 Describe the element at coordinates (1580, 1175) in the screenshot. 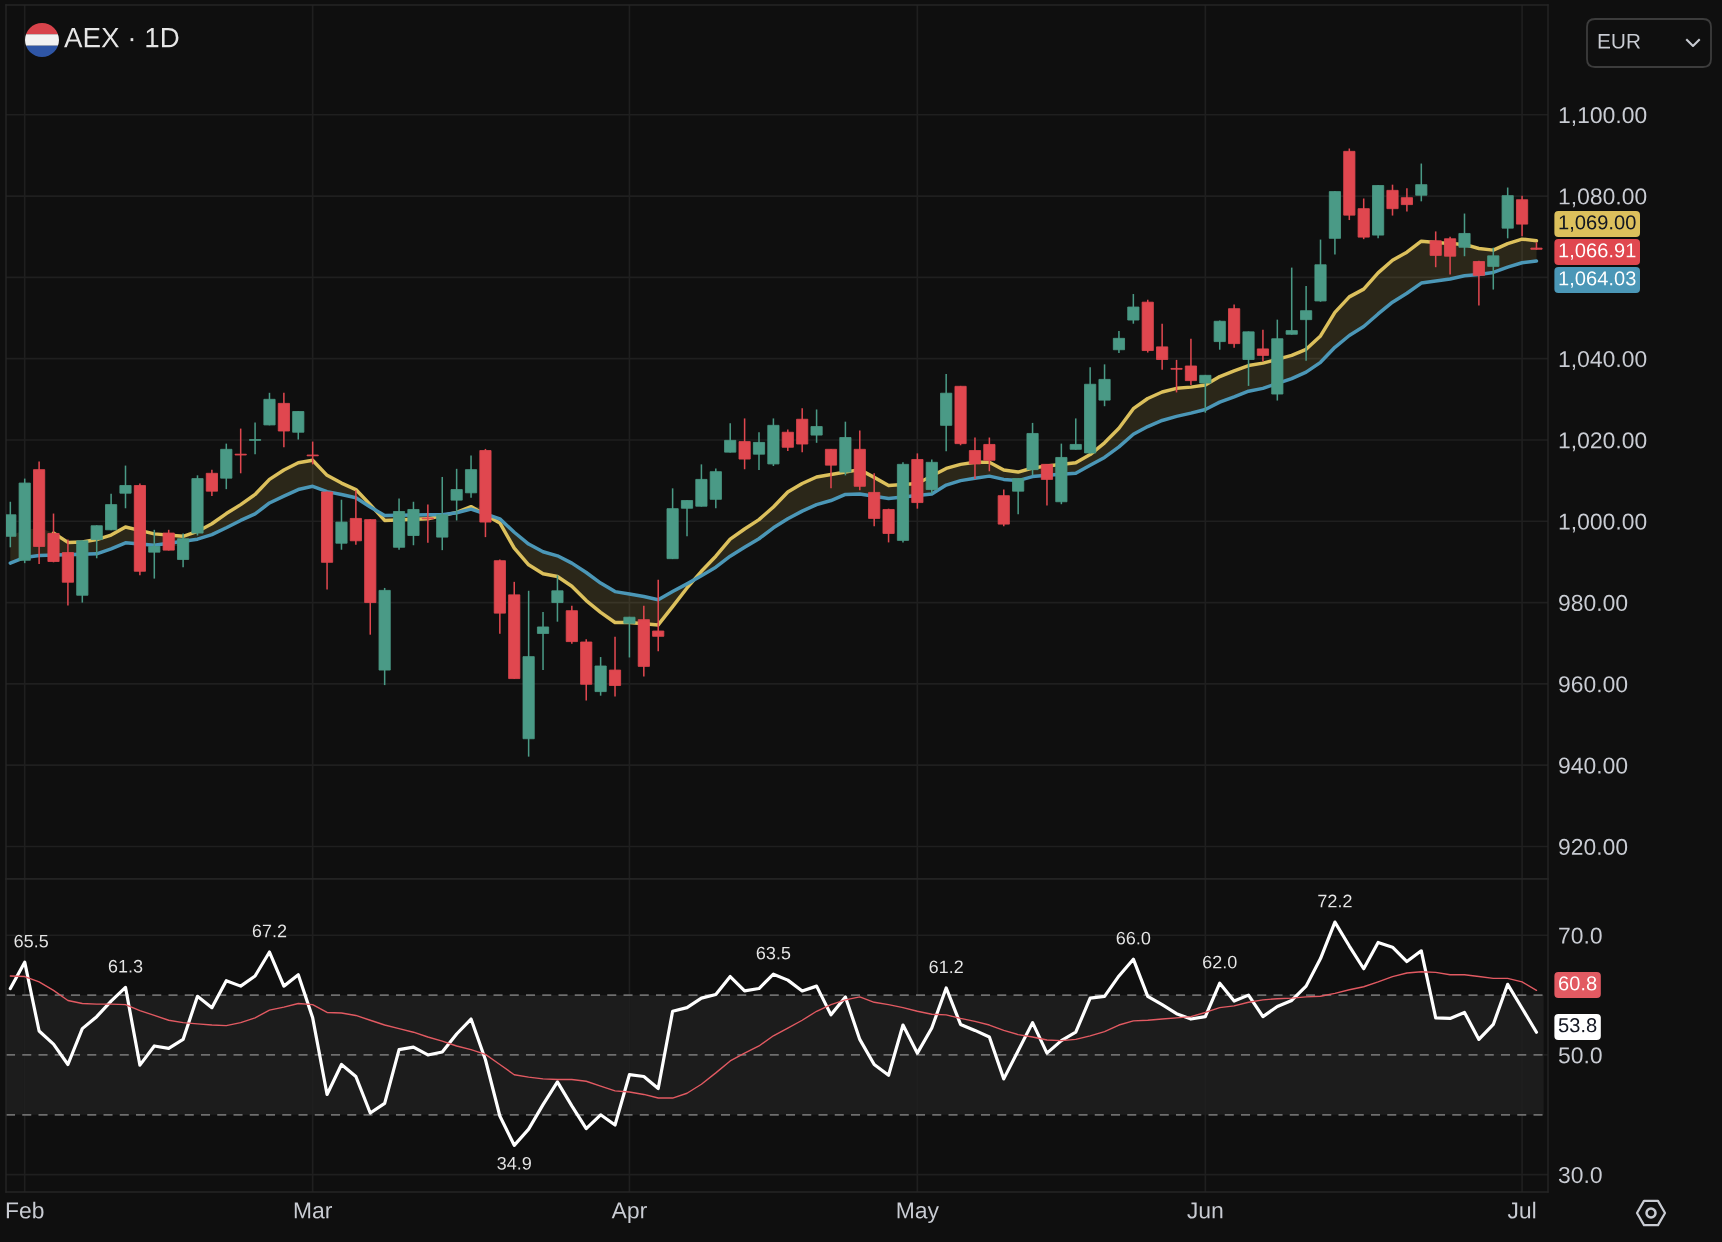

I see `y-tick-label: 30.0` at that location.